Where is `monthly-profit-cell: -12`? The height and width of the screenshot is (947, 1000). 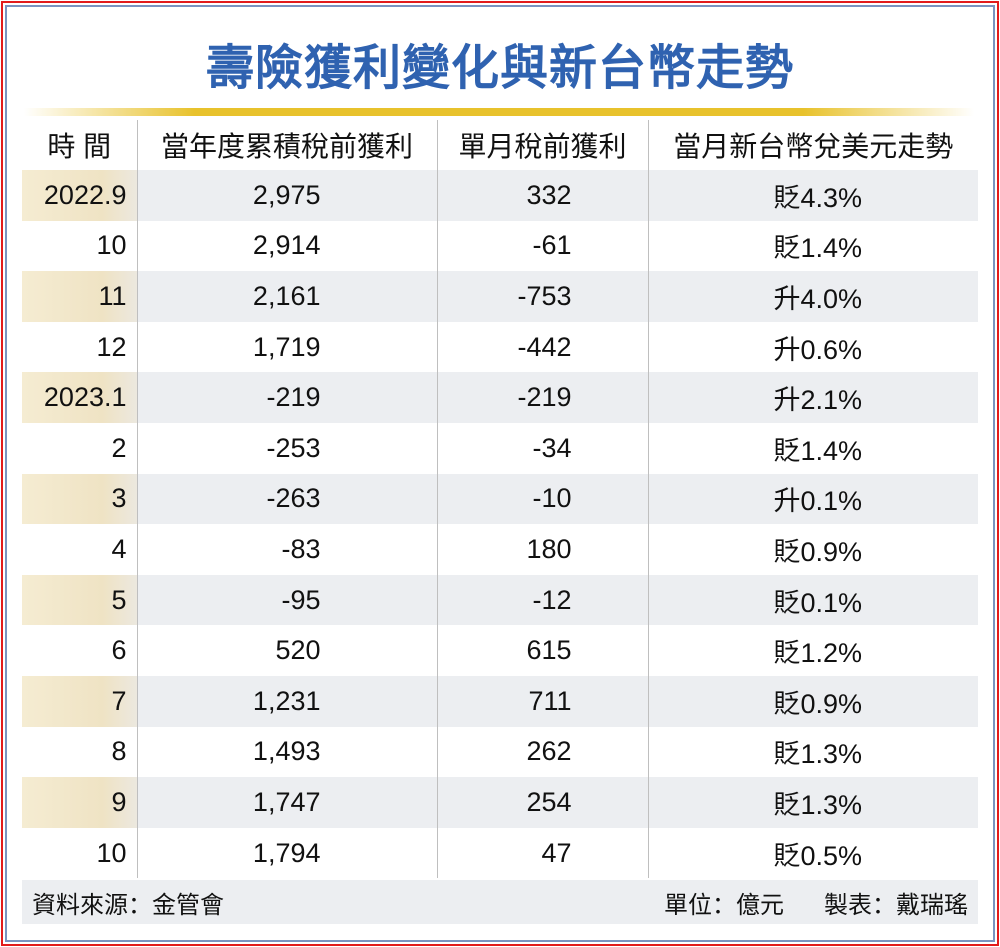 monthly-profit-cell: -12 is located at coordinates (542, 600).